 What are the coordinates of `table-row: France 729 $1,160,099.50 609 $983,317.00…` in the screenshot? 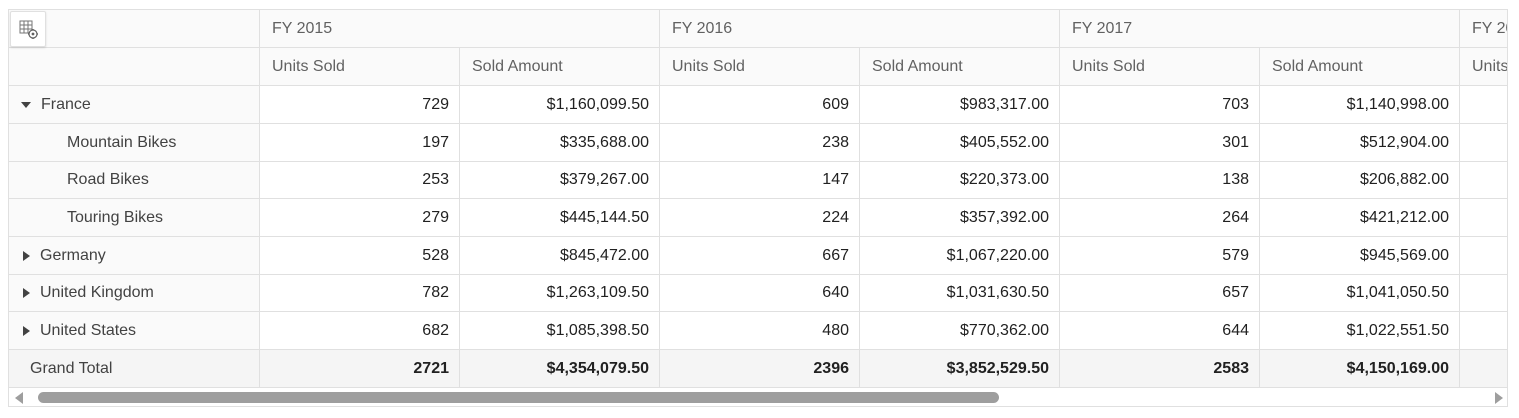 It's located at (758, 105).